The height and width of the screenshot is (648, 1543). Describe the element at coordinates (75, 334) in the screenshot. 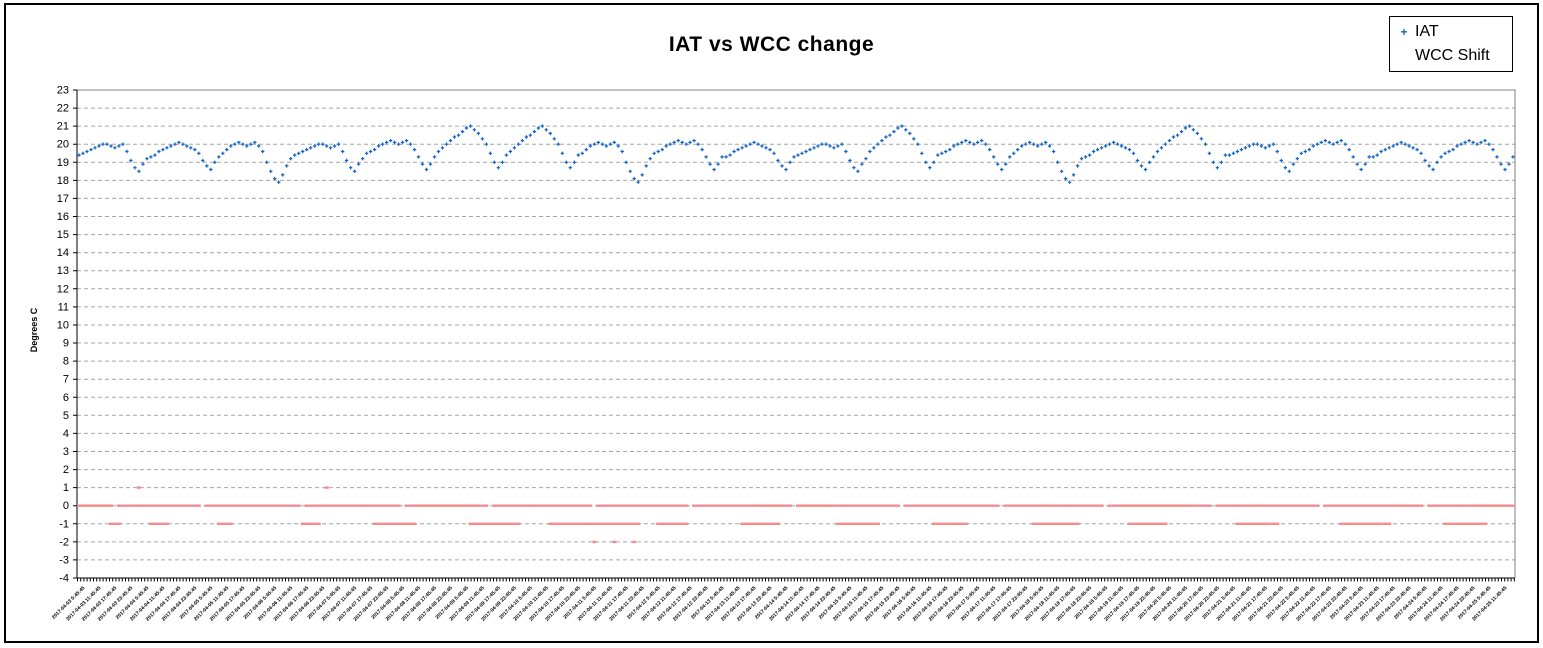

I see `y-axis` at that location.